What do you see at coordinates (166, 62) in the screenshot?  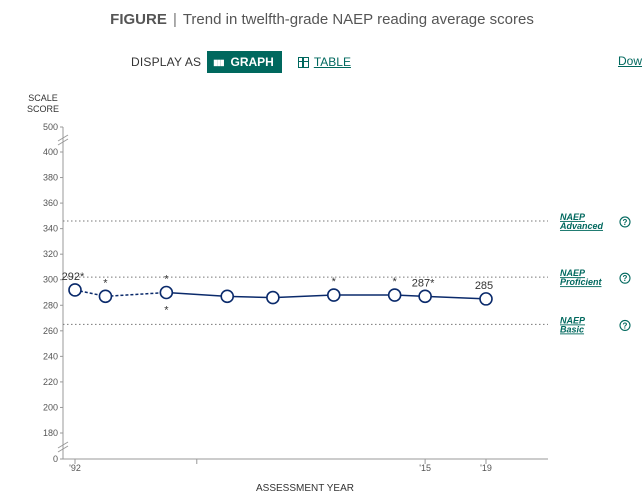 I see `display-as-label: DISPLAY AS` at bounding box center [166, 62].